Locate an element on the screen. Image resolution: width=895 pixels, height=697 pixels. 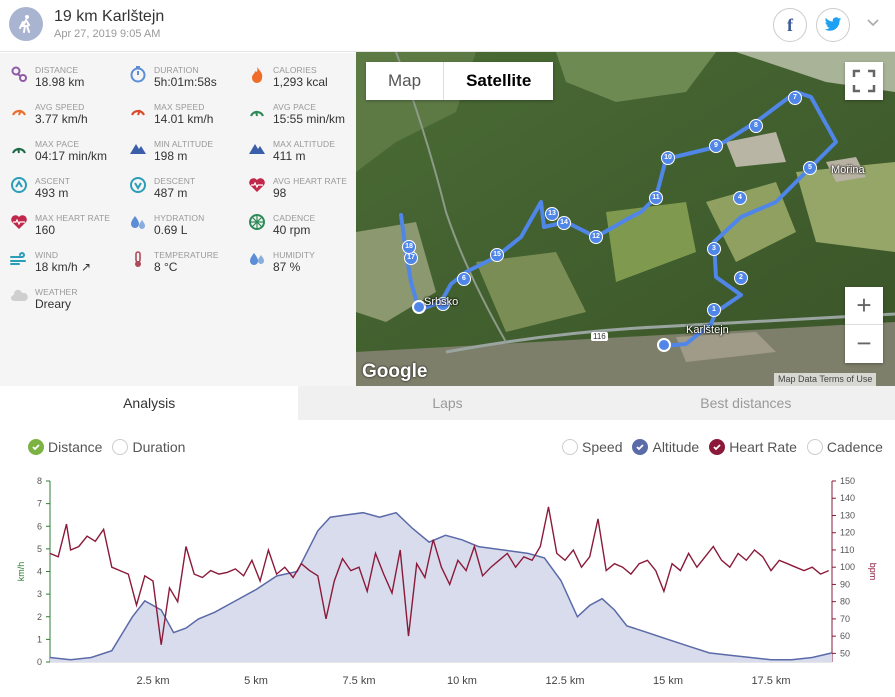
stat-label: ASCENT is located at coordinates (53, 181).